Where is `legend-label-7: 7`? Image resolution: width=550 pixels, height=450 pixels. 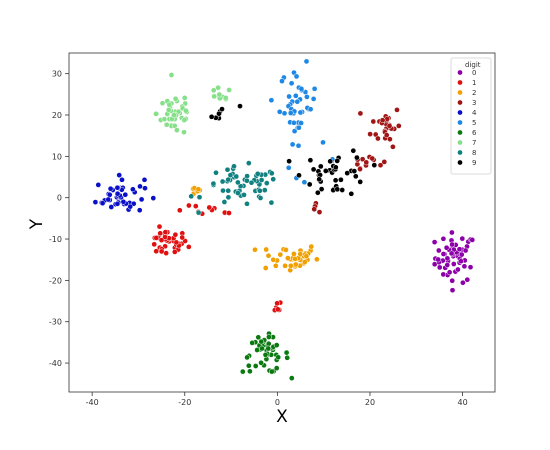 legend-label-7: 7 is located at coordinates (474, 143).